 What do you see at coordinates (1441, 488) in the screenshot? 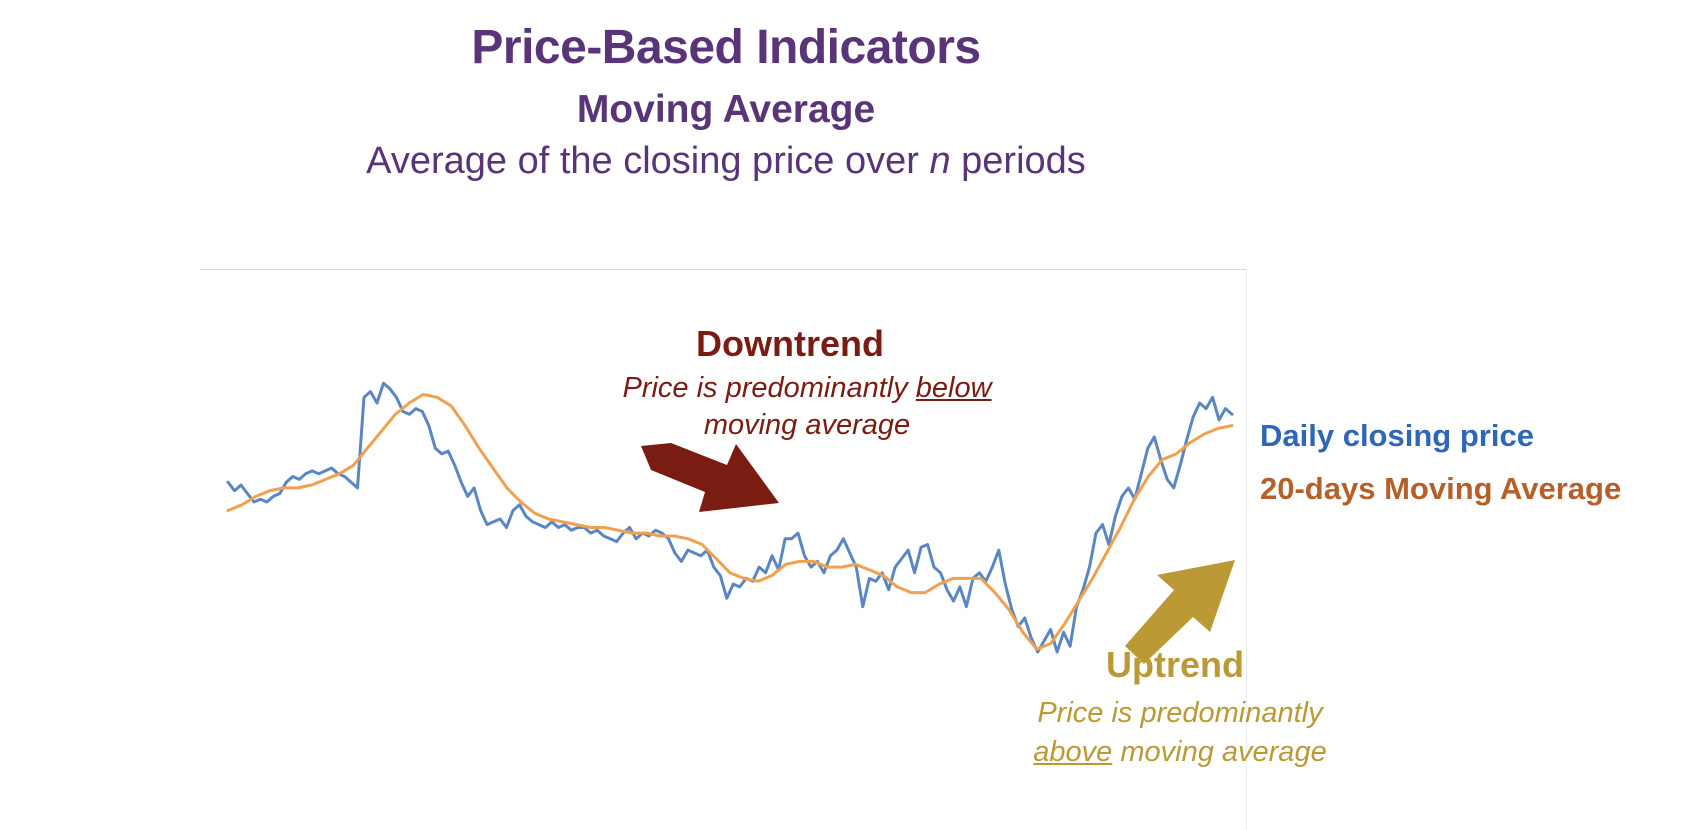
I see `legend-moving-average: 20-days Moving Average` at bounding box center [1441, 488].